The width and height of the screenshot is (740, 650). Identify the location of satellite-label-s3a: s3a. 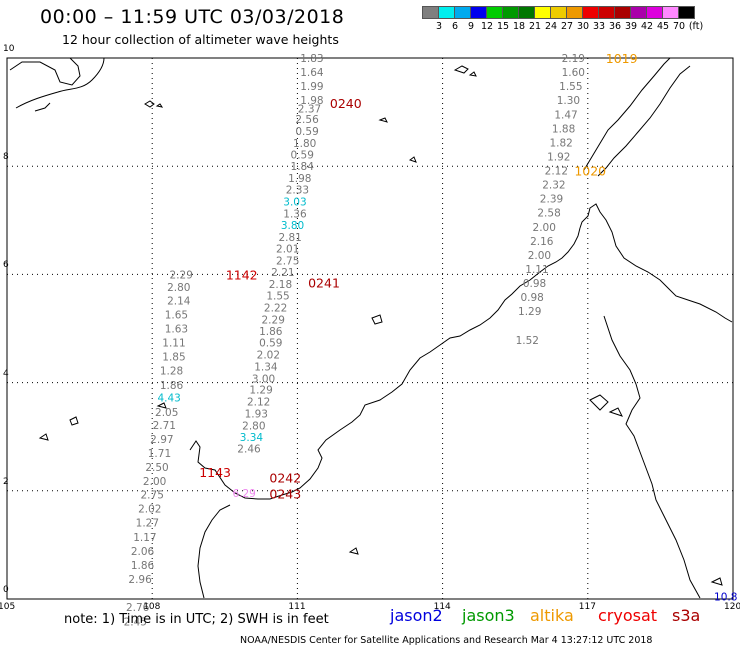
(686, 615).